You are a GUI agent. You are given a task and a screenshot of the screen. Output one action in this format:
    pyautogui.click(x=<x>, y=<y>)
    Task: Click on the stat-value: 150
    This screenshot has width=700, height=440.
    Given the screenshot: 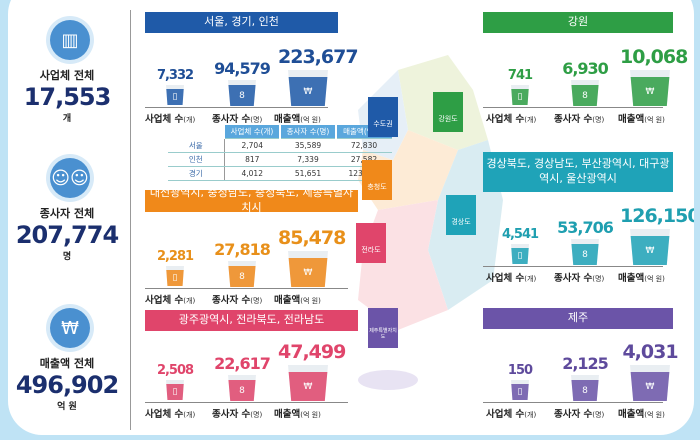 What is the action you would take?
    pyautogui.click(x=520, y=370)
    